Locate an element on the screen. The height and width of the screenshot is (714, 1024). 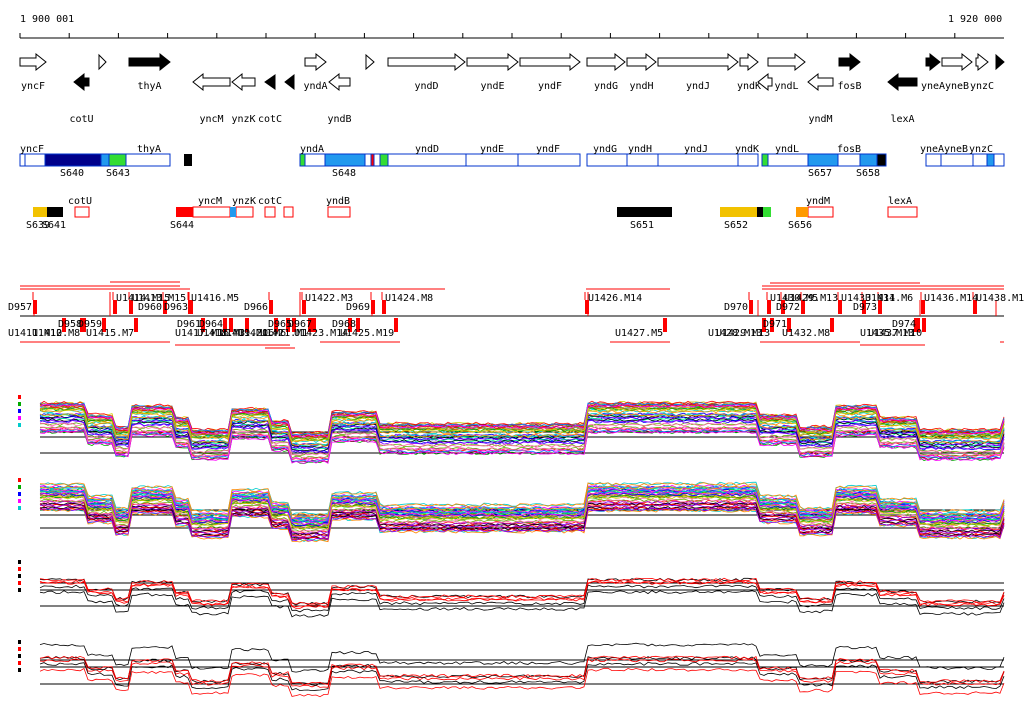
segment-id-label: S640 is located at coordinates (72, 173).